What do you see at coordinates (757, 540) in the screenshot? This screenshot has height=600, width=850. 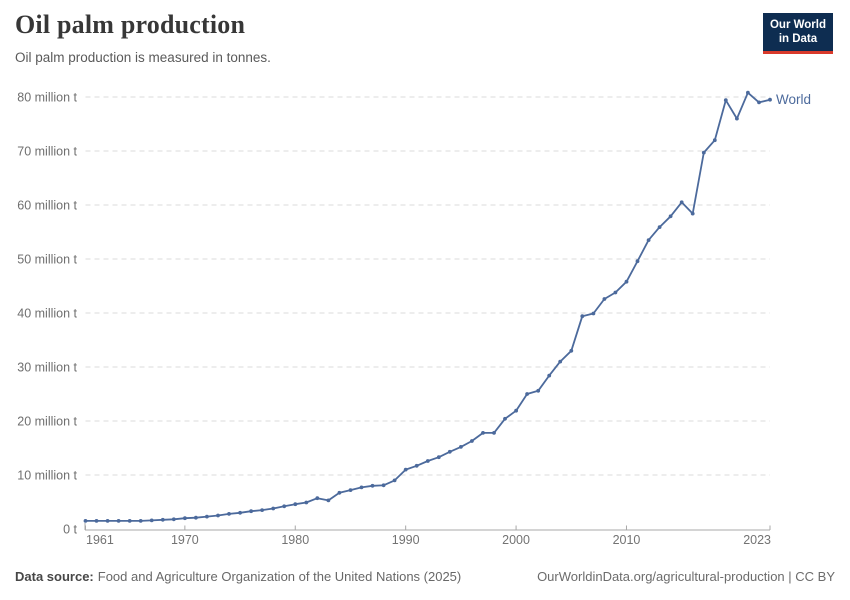 I see `x-tick-label: 2023` at bounding box center [757, 540].